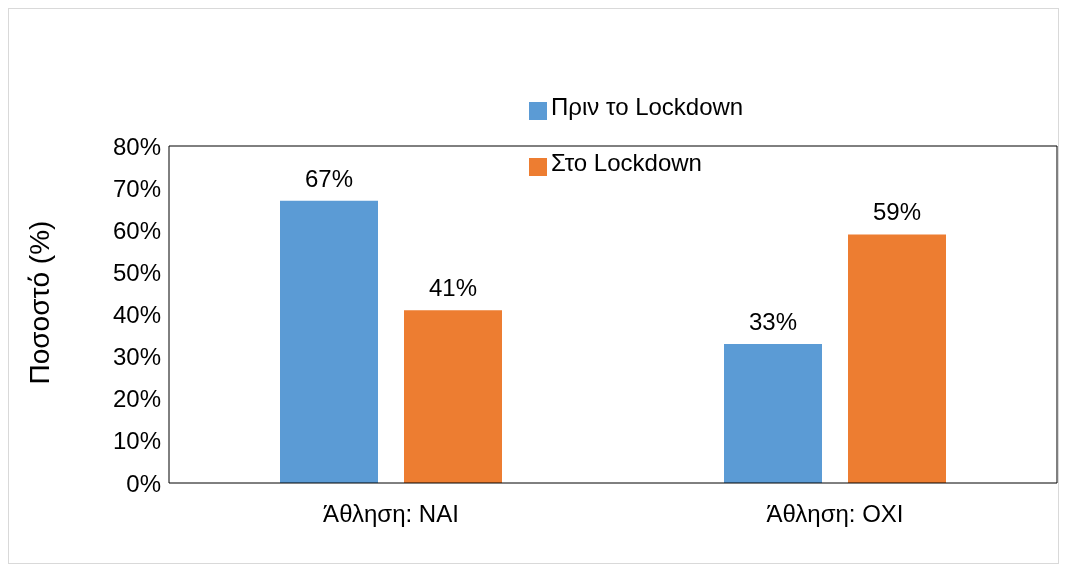 The image size is (1067, 572). I want to click on y-tick-label: 30%, so click(136, 357).